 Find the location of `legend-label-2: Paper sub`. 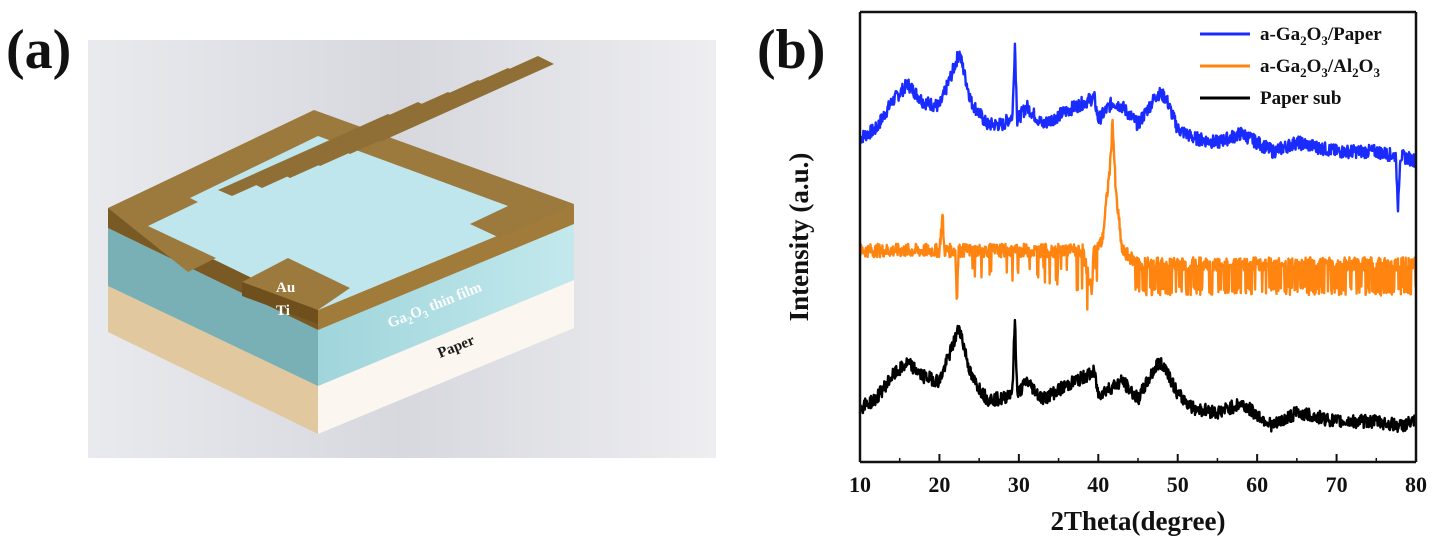

legend-label-2: Paper sub is located at coordinates (1300, 98).